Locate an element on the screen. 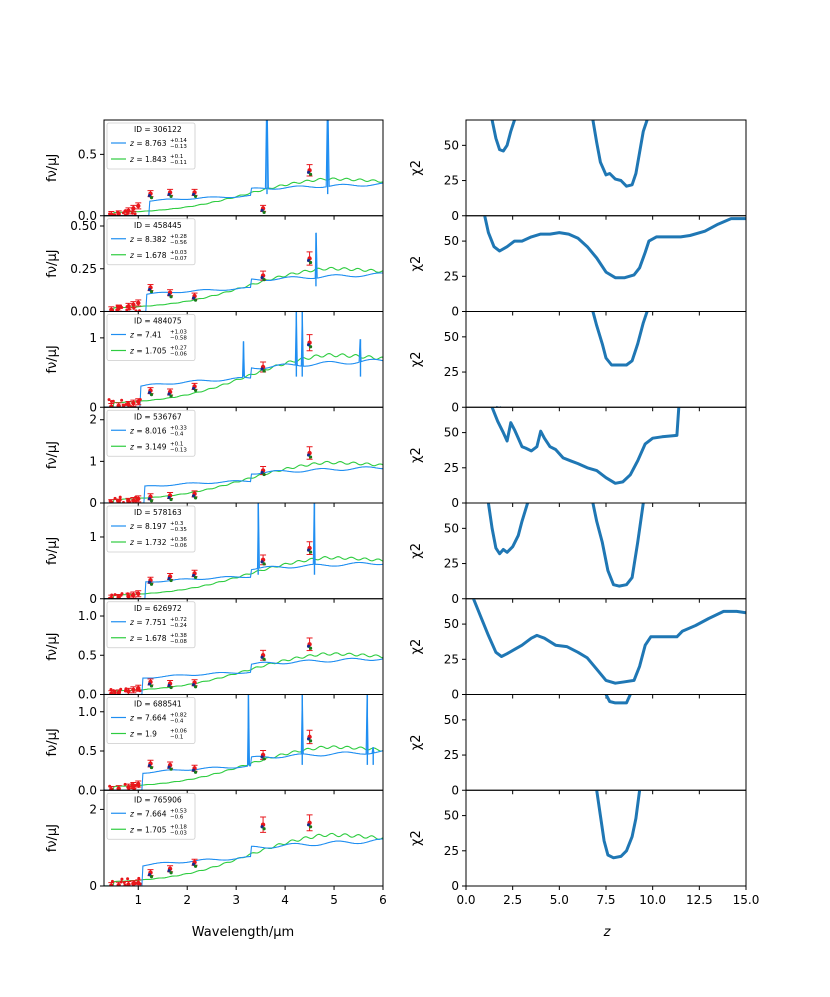  chi2-ytick-label: 0 is located at coordinates (455, 599).